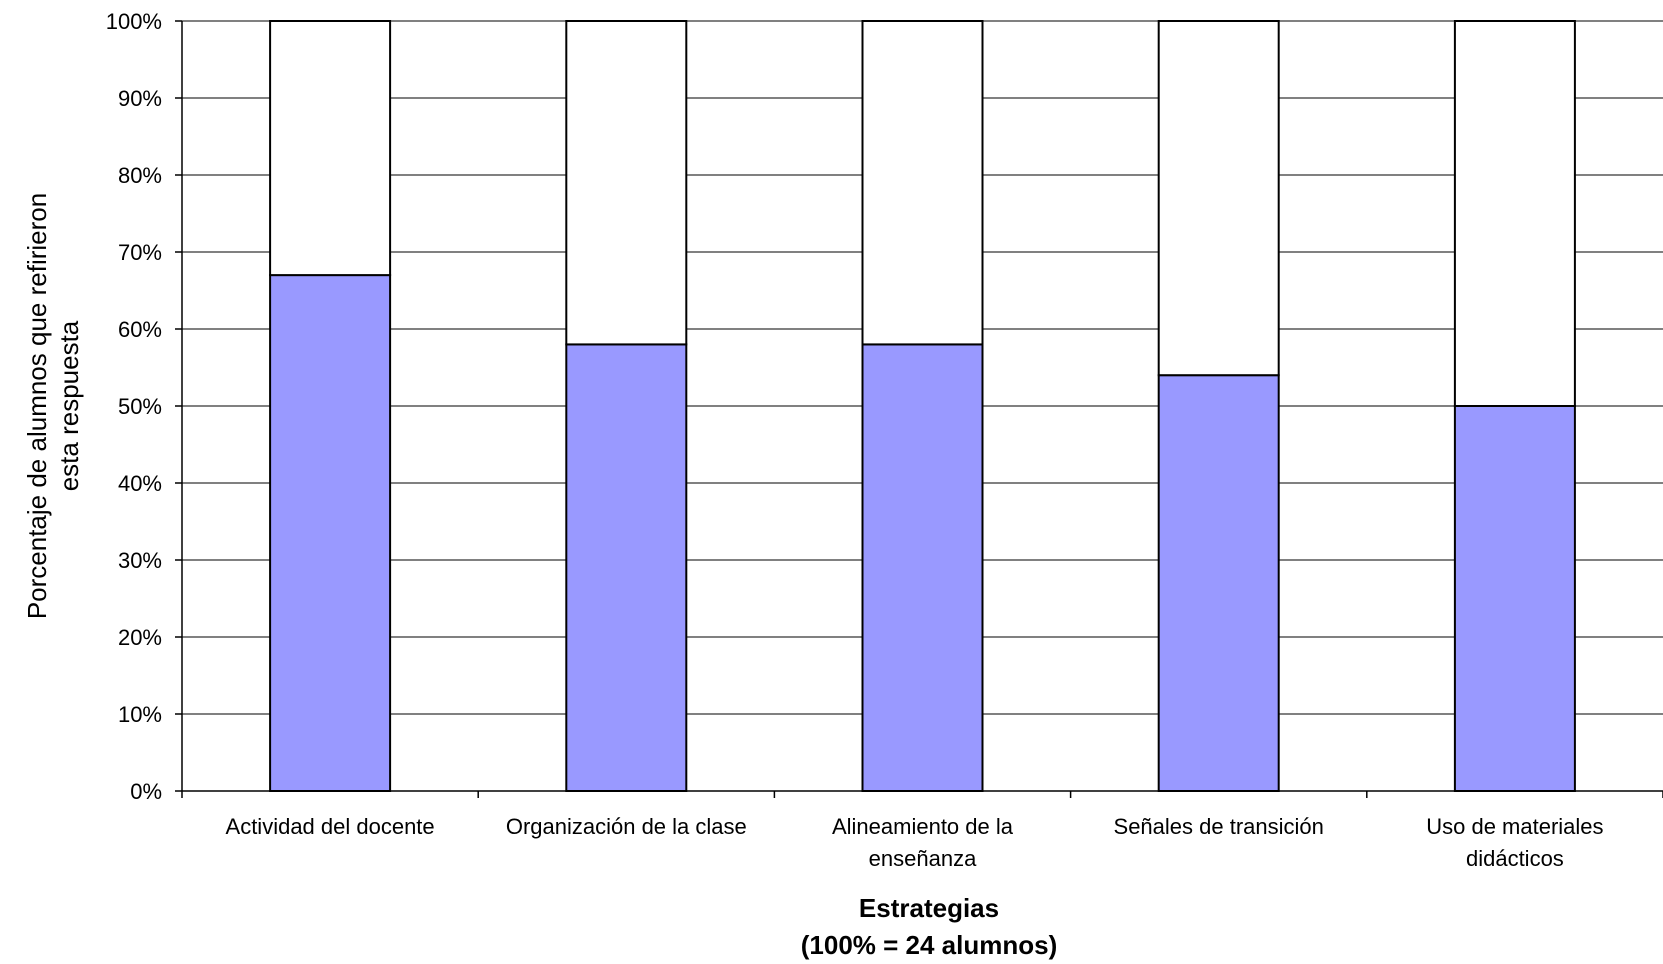 The height and width of the screenshot is (964, 1663). I want to click on x-axis-title: Estrategias (100% = 24 alumnos), so click(929, 926).